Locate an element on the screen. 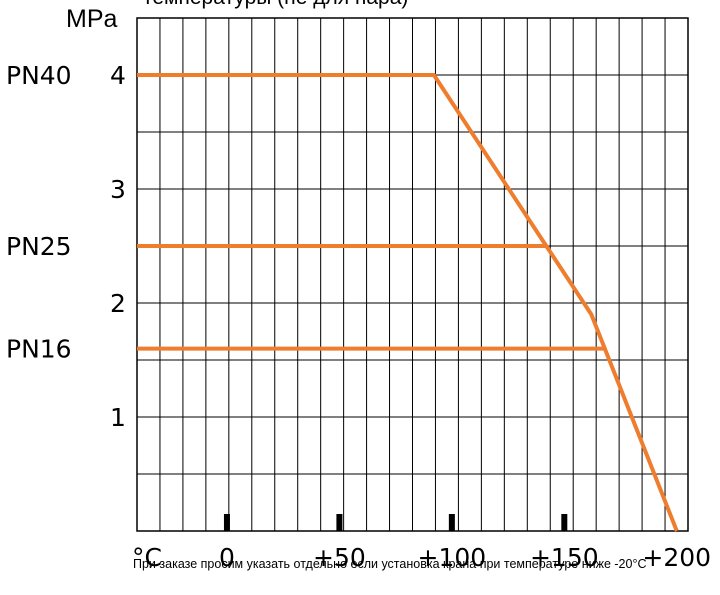  pressure-class-label: PN40 is located at coordinates (39, 75).